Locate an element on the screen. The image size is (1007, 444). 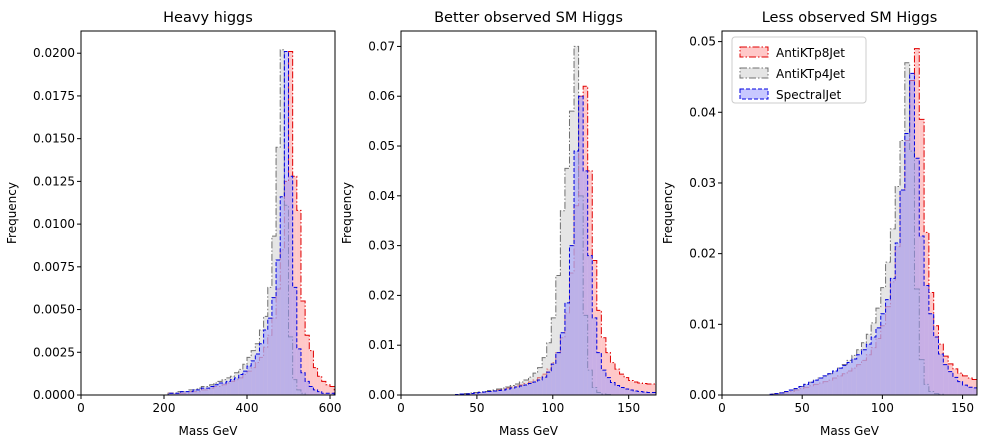
x-tick-label: 150 is located at coordinates (962, 408).